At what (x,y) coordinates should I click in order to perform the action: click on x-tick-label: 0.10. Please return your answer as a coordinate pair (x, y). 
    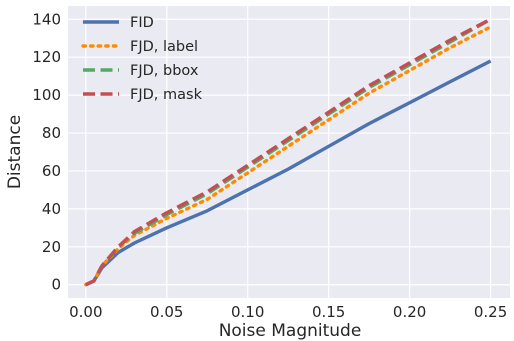
    Looking at the image, I should click on (247, 312).